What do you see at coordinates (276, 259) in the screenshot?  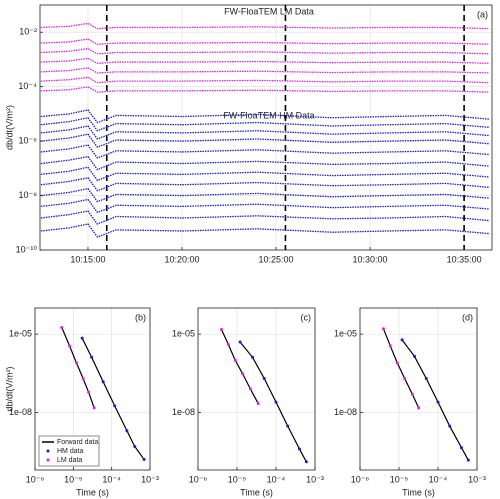 I see `x-tick-label: 10:25:00` at bounding box center [276, 259].